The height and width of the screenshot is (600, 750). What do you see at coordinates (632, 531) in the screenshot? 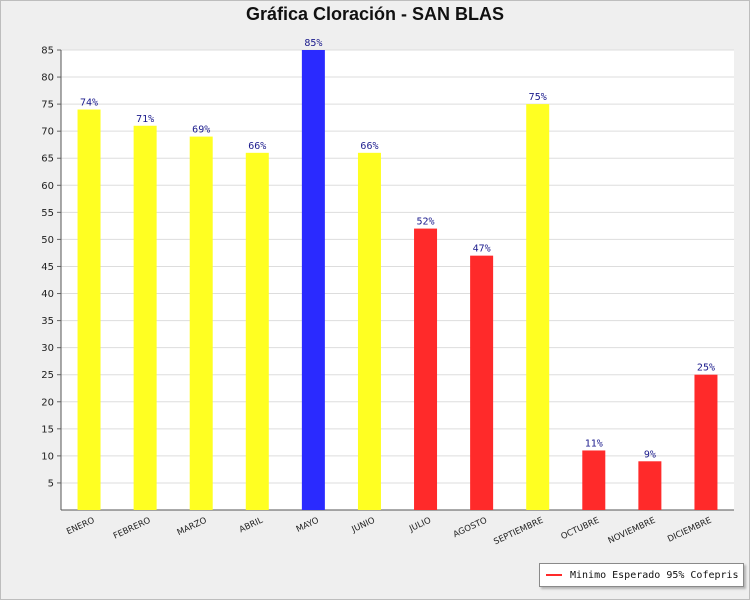
I see `x-tick-label: NOVIEMBRE` at bounding box center [632, 531].